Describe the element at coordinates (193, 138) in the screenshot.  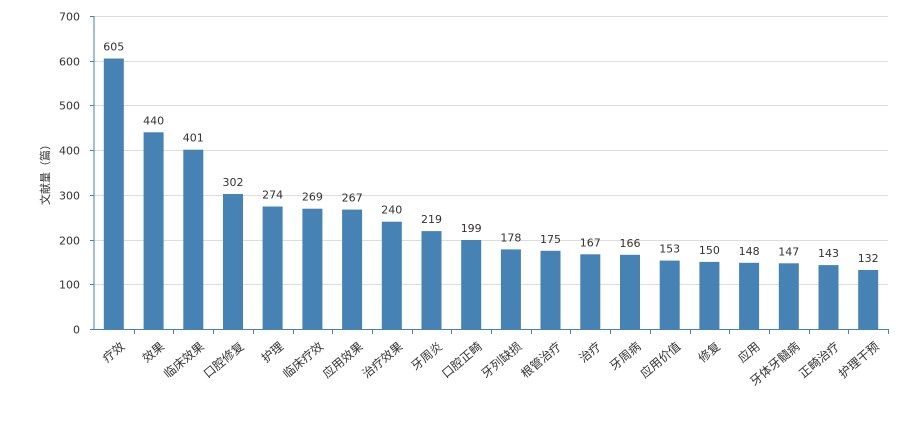
I see `bar-value-label: 401` at that location.